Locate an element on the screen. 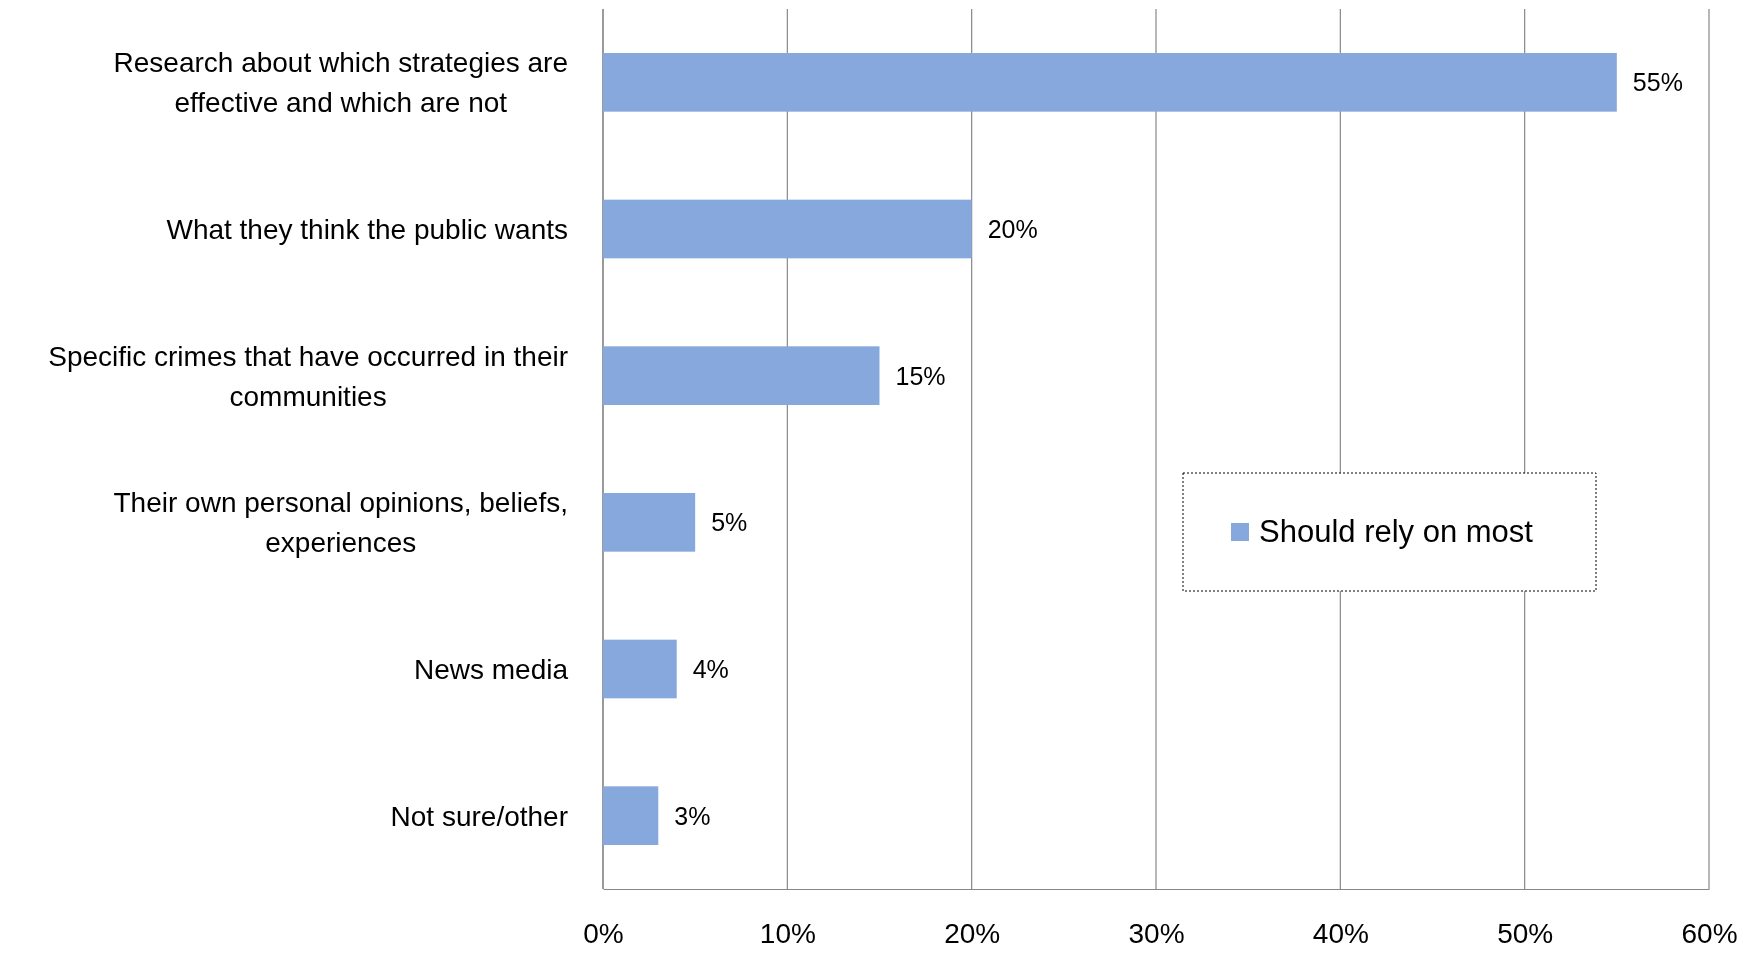 The image size is (1758, 959). x-tick-label: 40% is located at coordinates (1340, 933).